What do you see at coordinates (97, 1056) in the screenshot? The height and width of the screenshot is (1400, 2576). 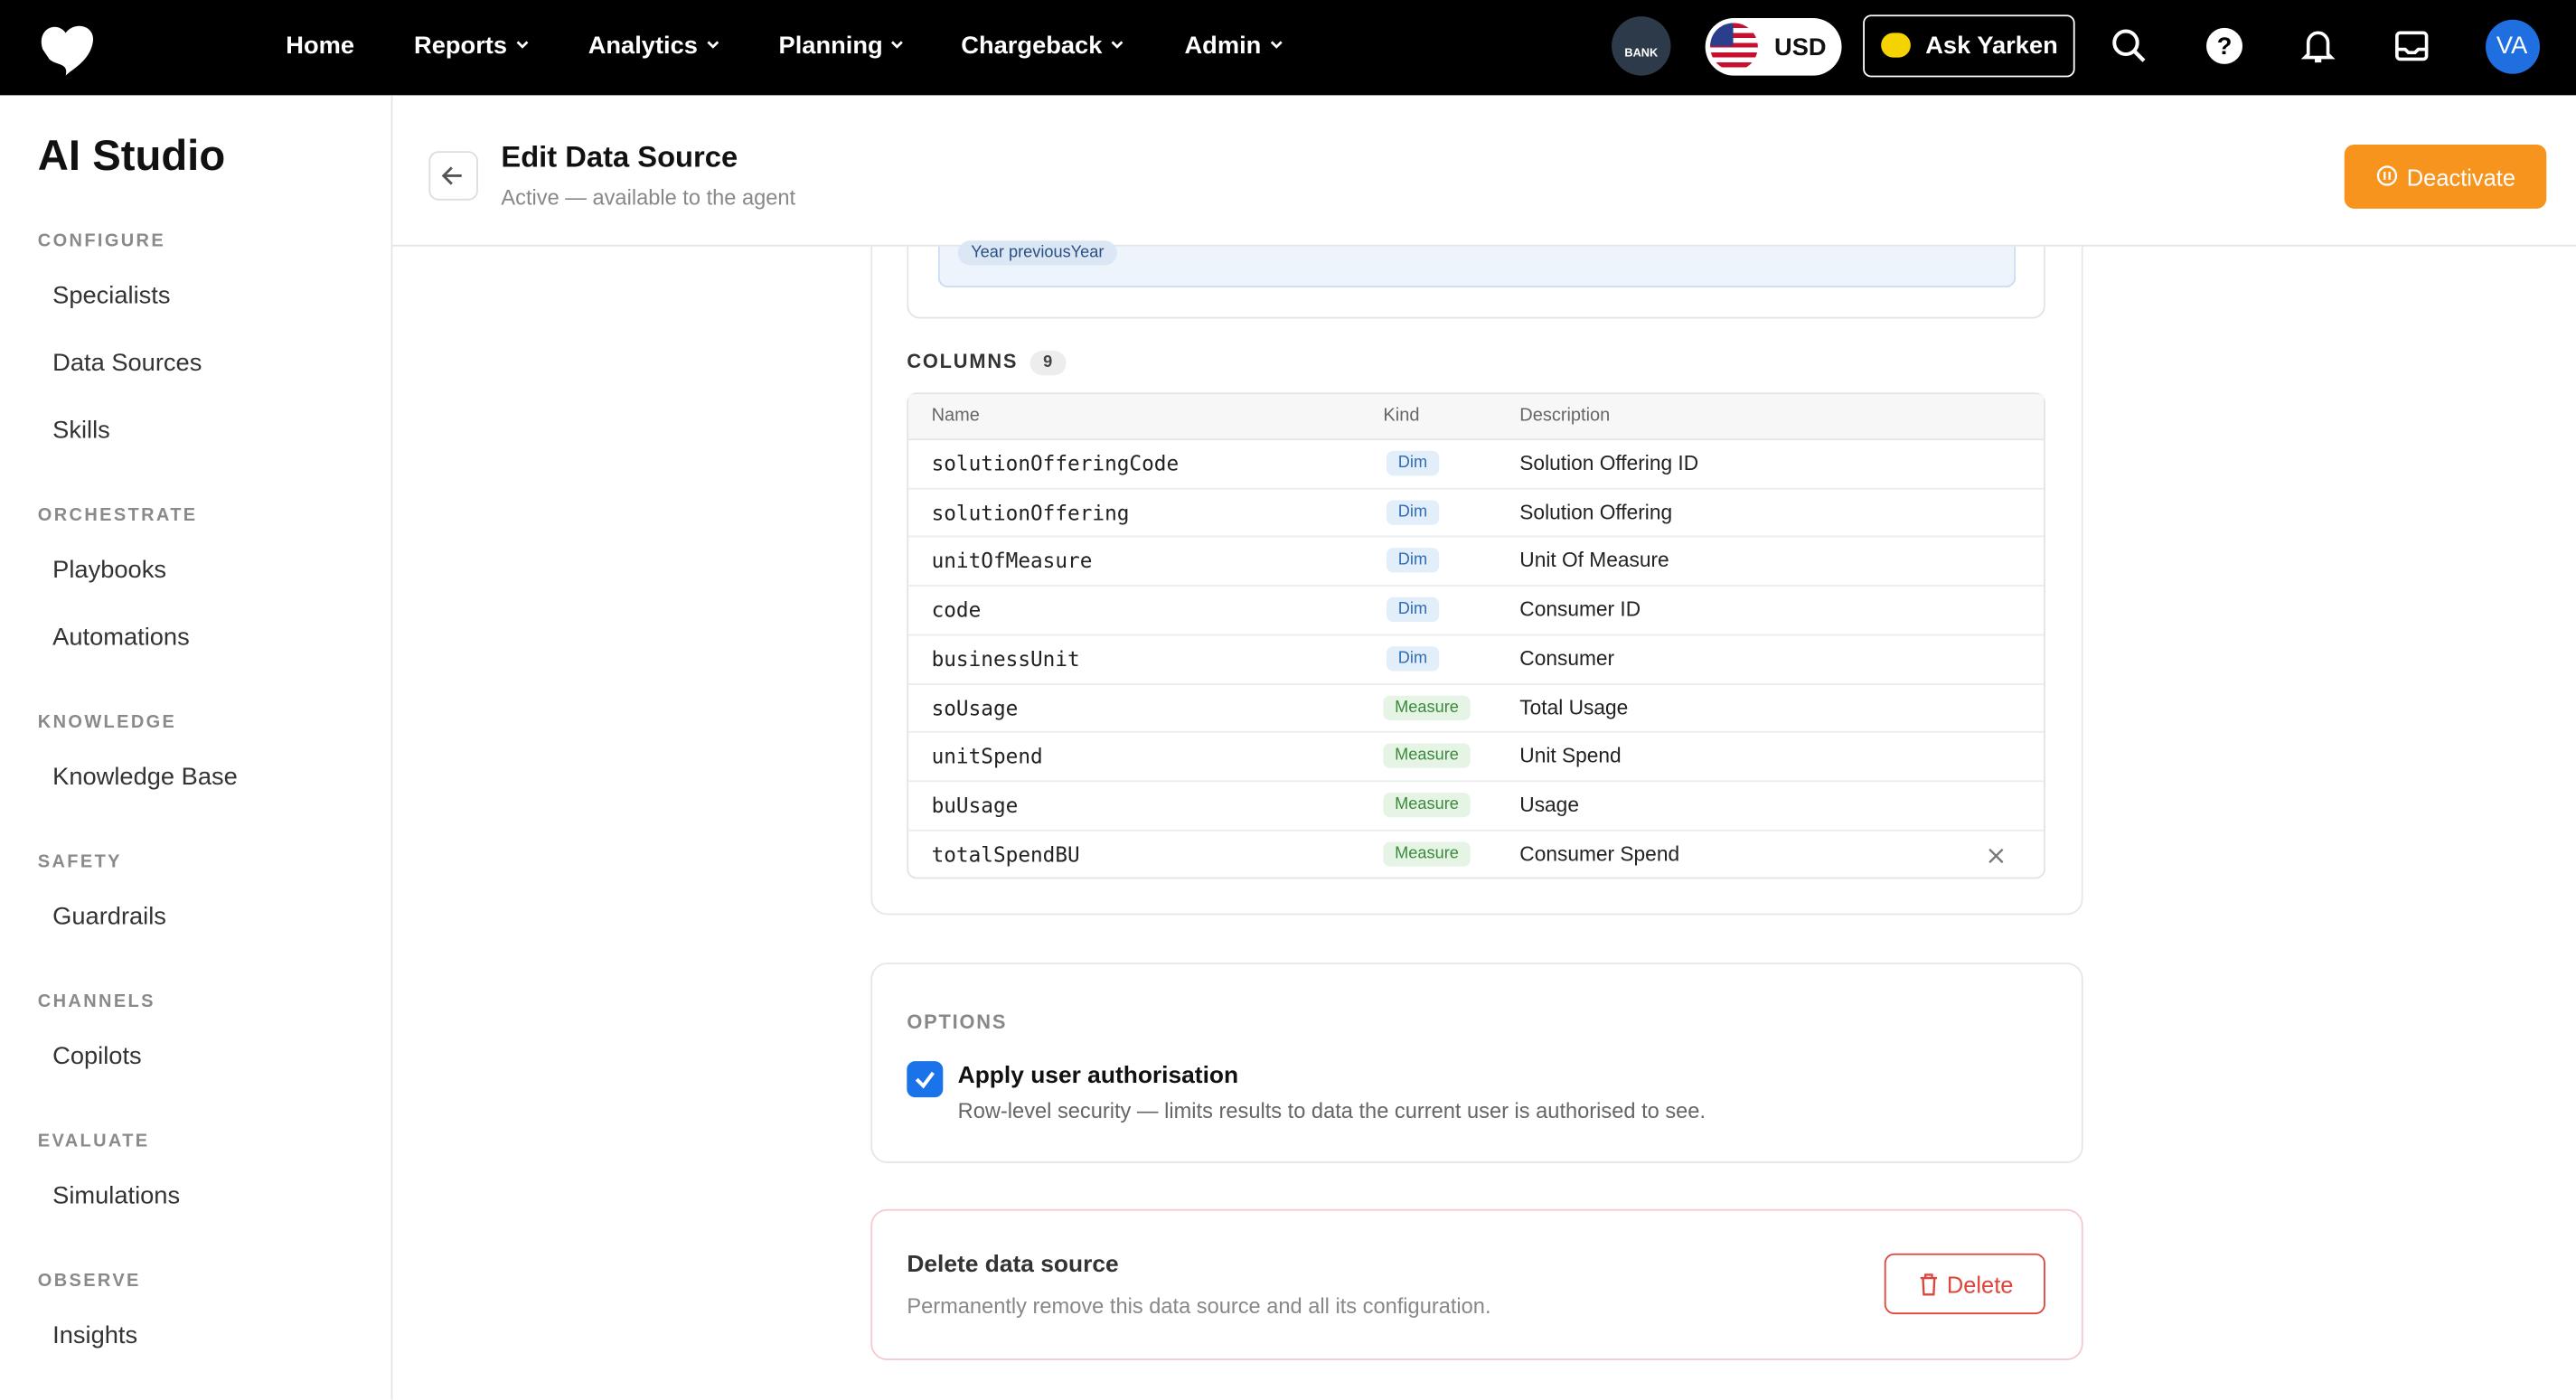 I see `sidebar-item: Copilots` at bounding box center [97, 1056].